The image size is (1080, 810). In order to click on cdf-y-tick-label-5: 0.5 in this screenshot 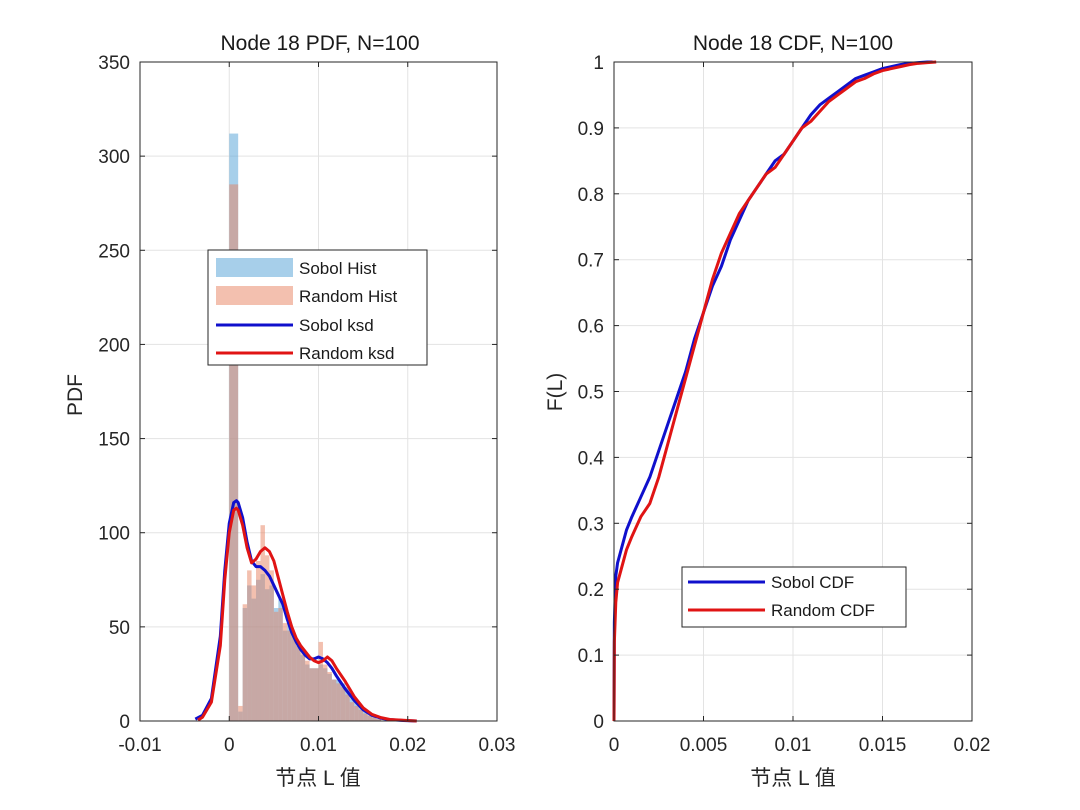, I will do `click(591, 393)`.